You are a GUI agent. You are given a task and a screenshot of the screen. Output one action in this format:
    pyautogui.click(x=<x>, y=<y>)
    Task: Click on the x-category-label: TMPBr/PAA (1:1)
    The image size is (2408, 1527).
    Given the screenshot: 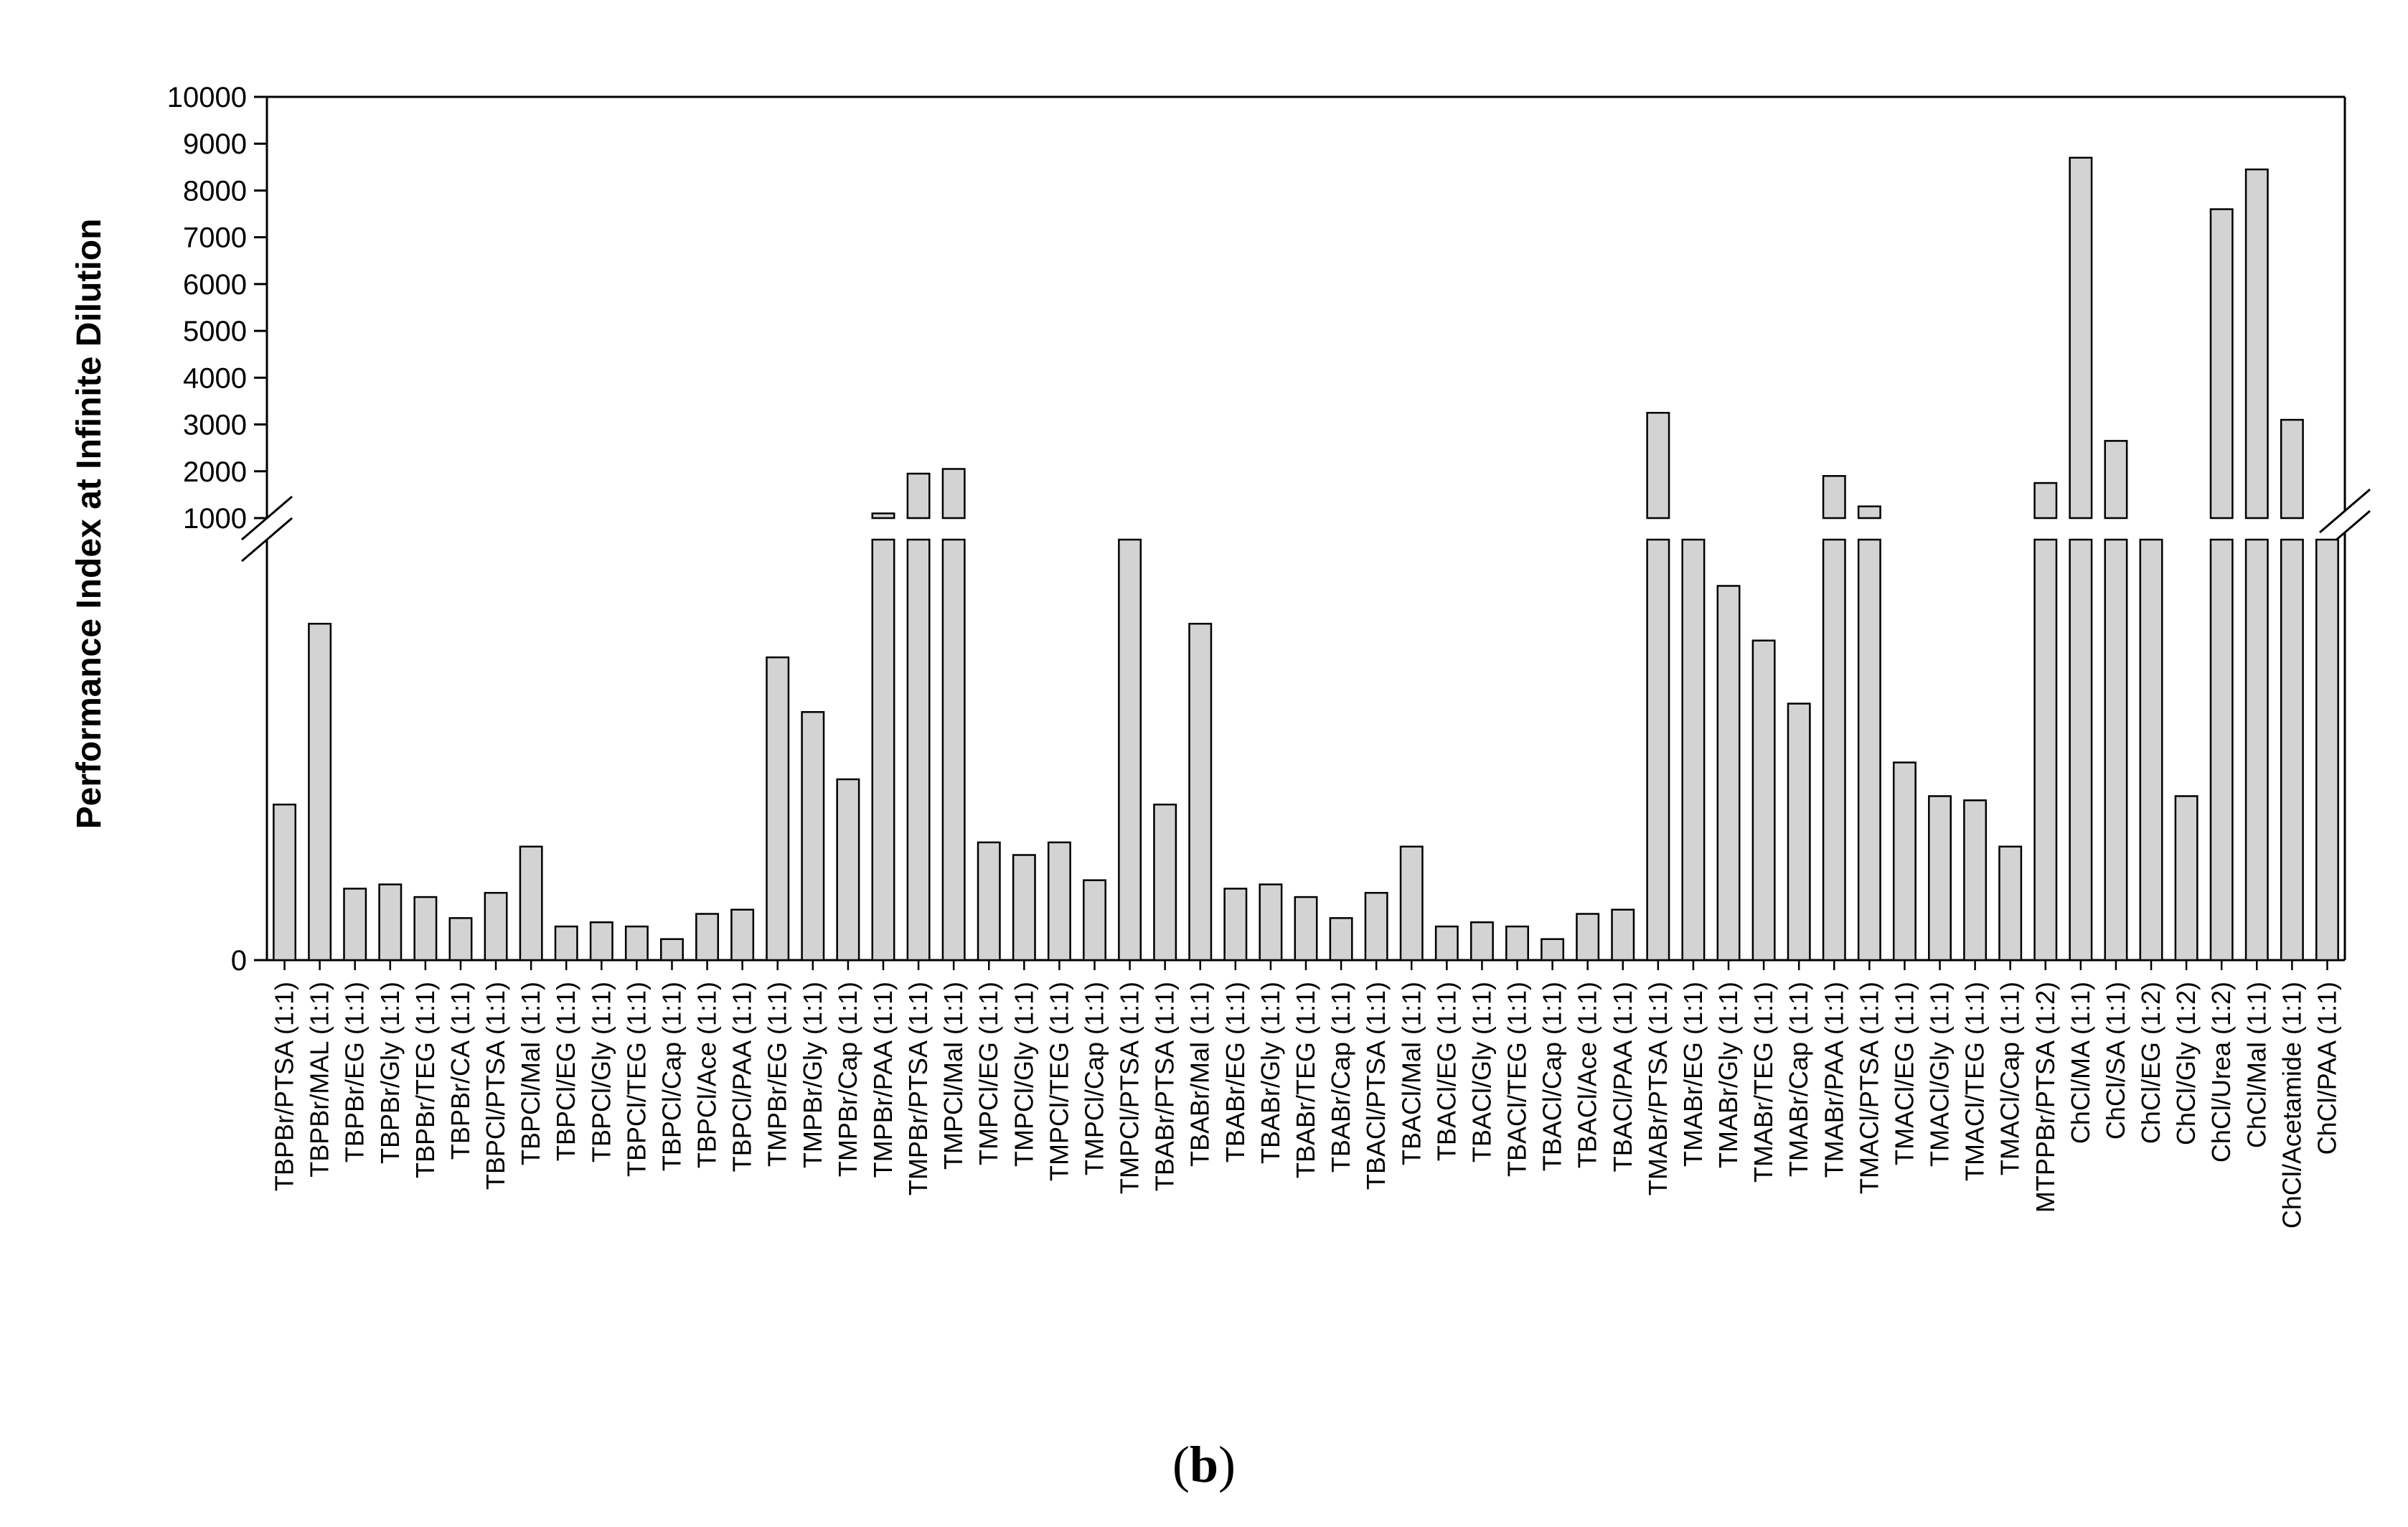 What is the action you would take?
    pyautogui.click(x=883, y=1080)
    